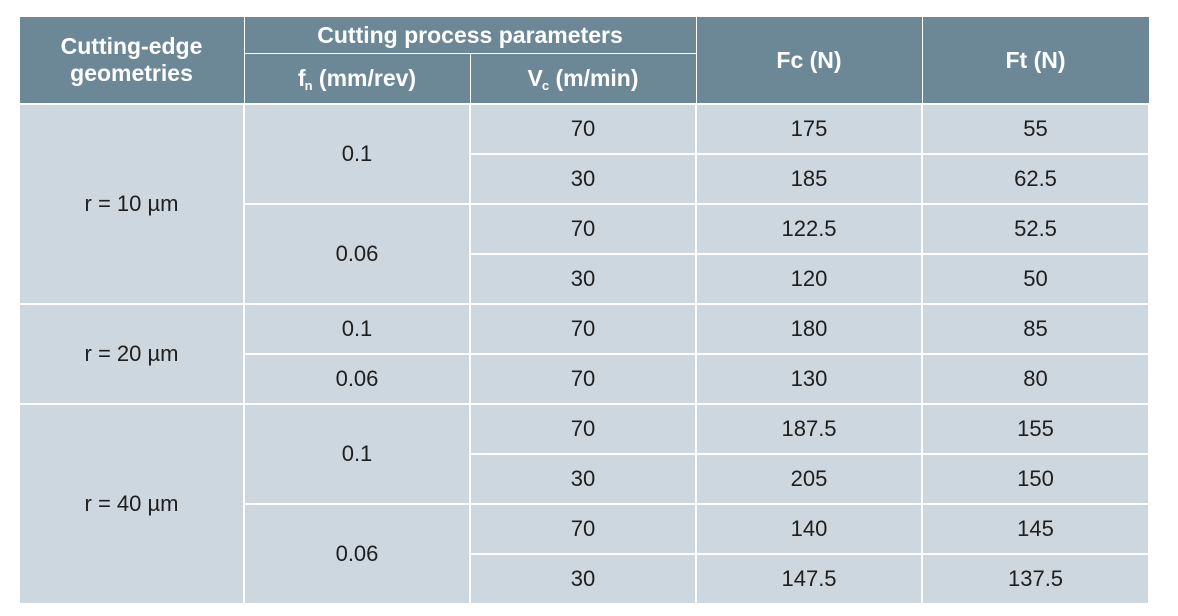  Describe the element at coordinates (809, 429) in the screenshot. I see `fc-cell: 187.5` at that location.